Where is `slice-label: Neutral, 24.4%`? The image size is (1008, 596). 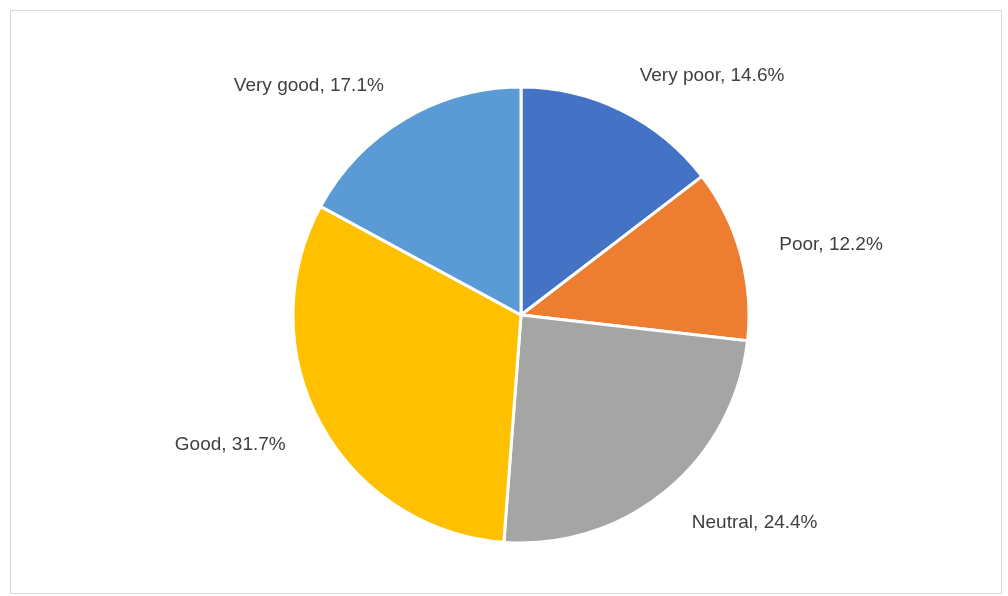
slice-label: Neutral, 24.4% is located at coordinates (754, 521).